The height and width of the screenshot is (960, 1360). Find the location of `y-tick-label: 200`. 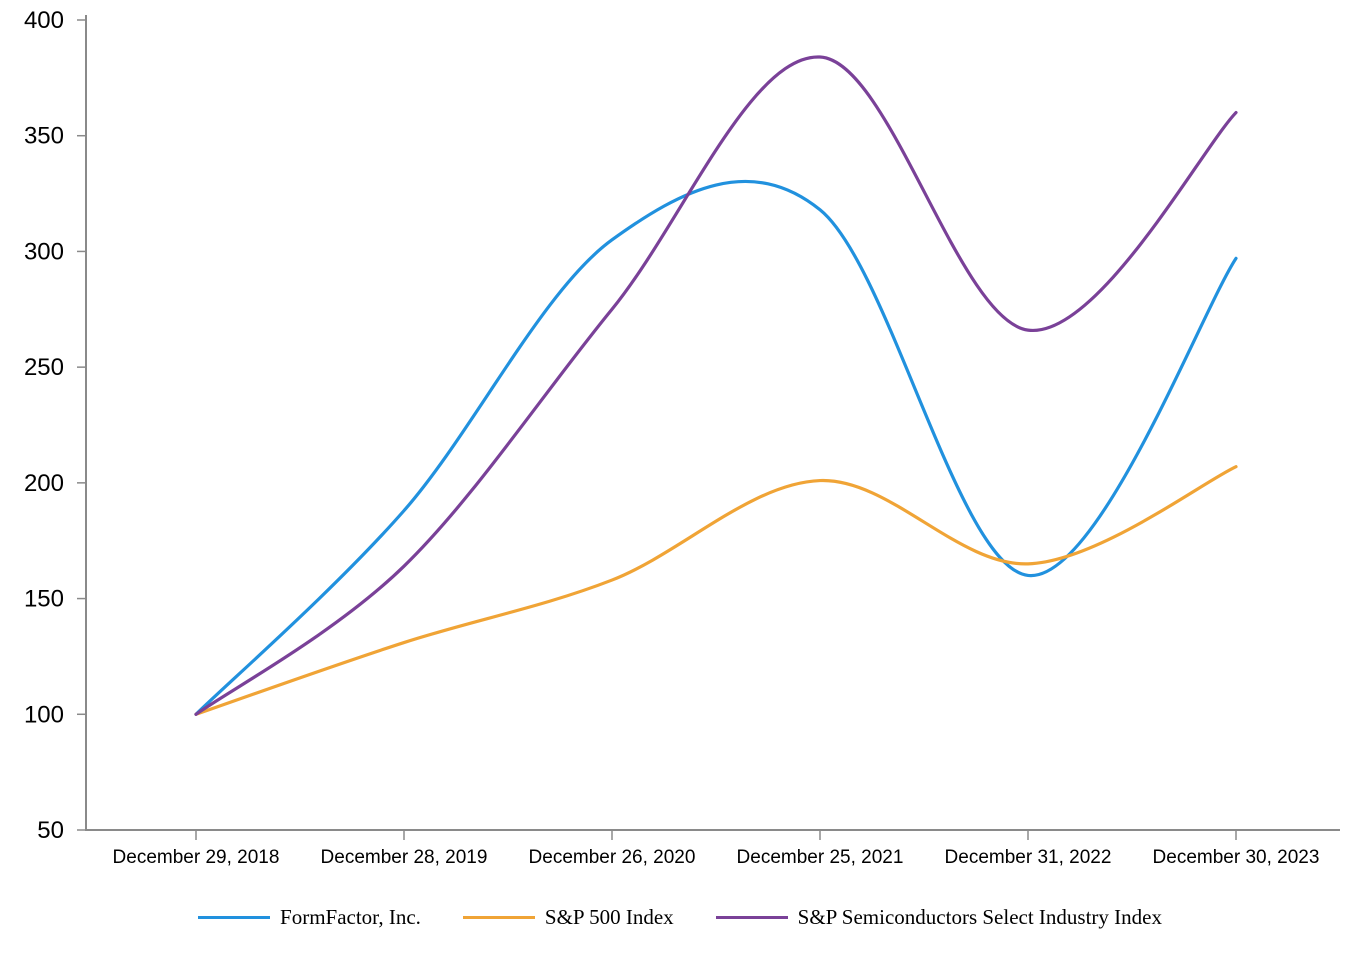

y-tick-label: 200 is located at coordinates (44, 483).